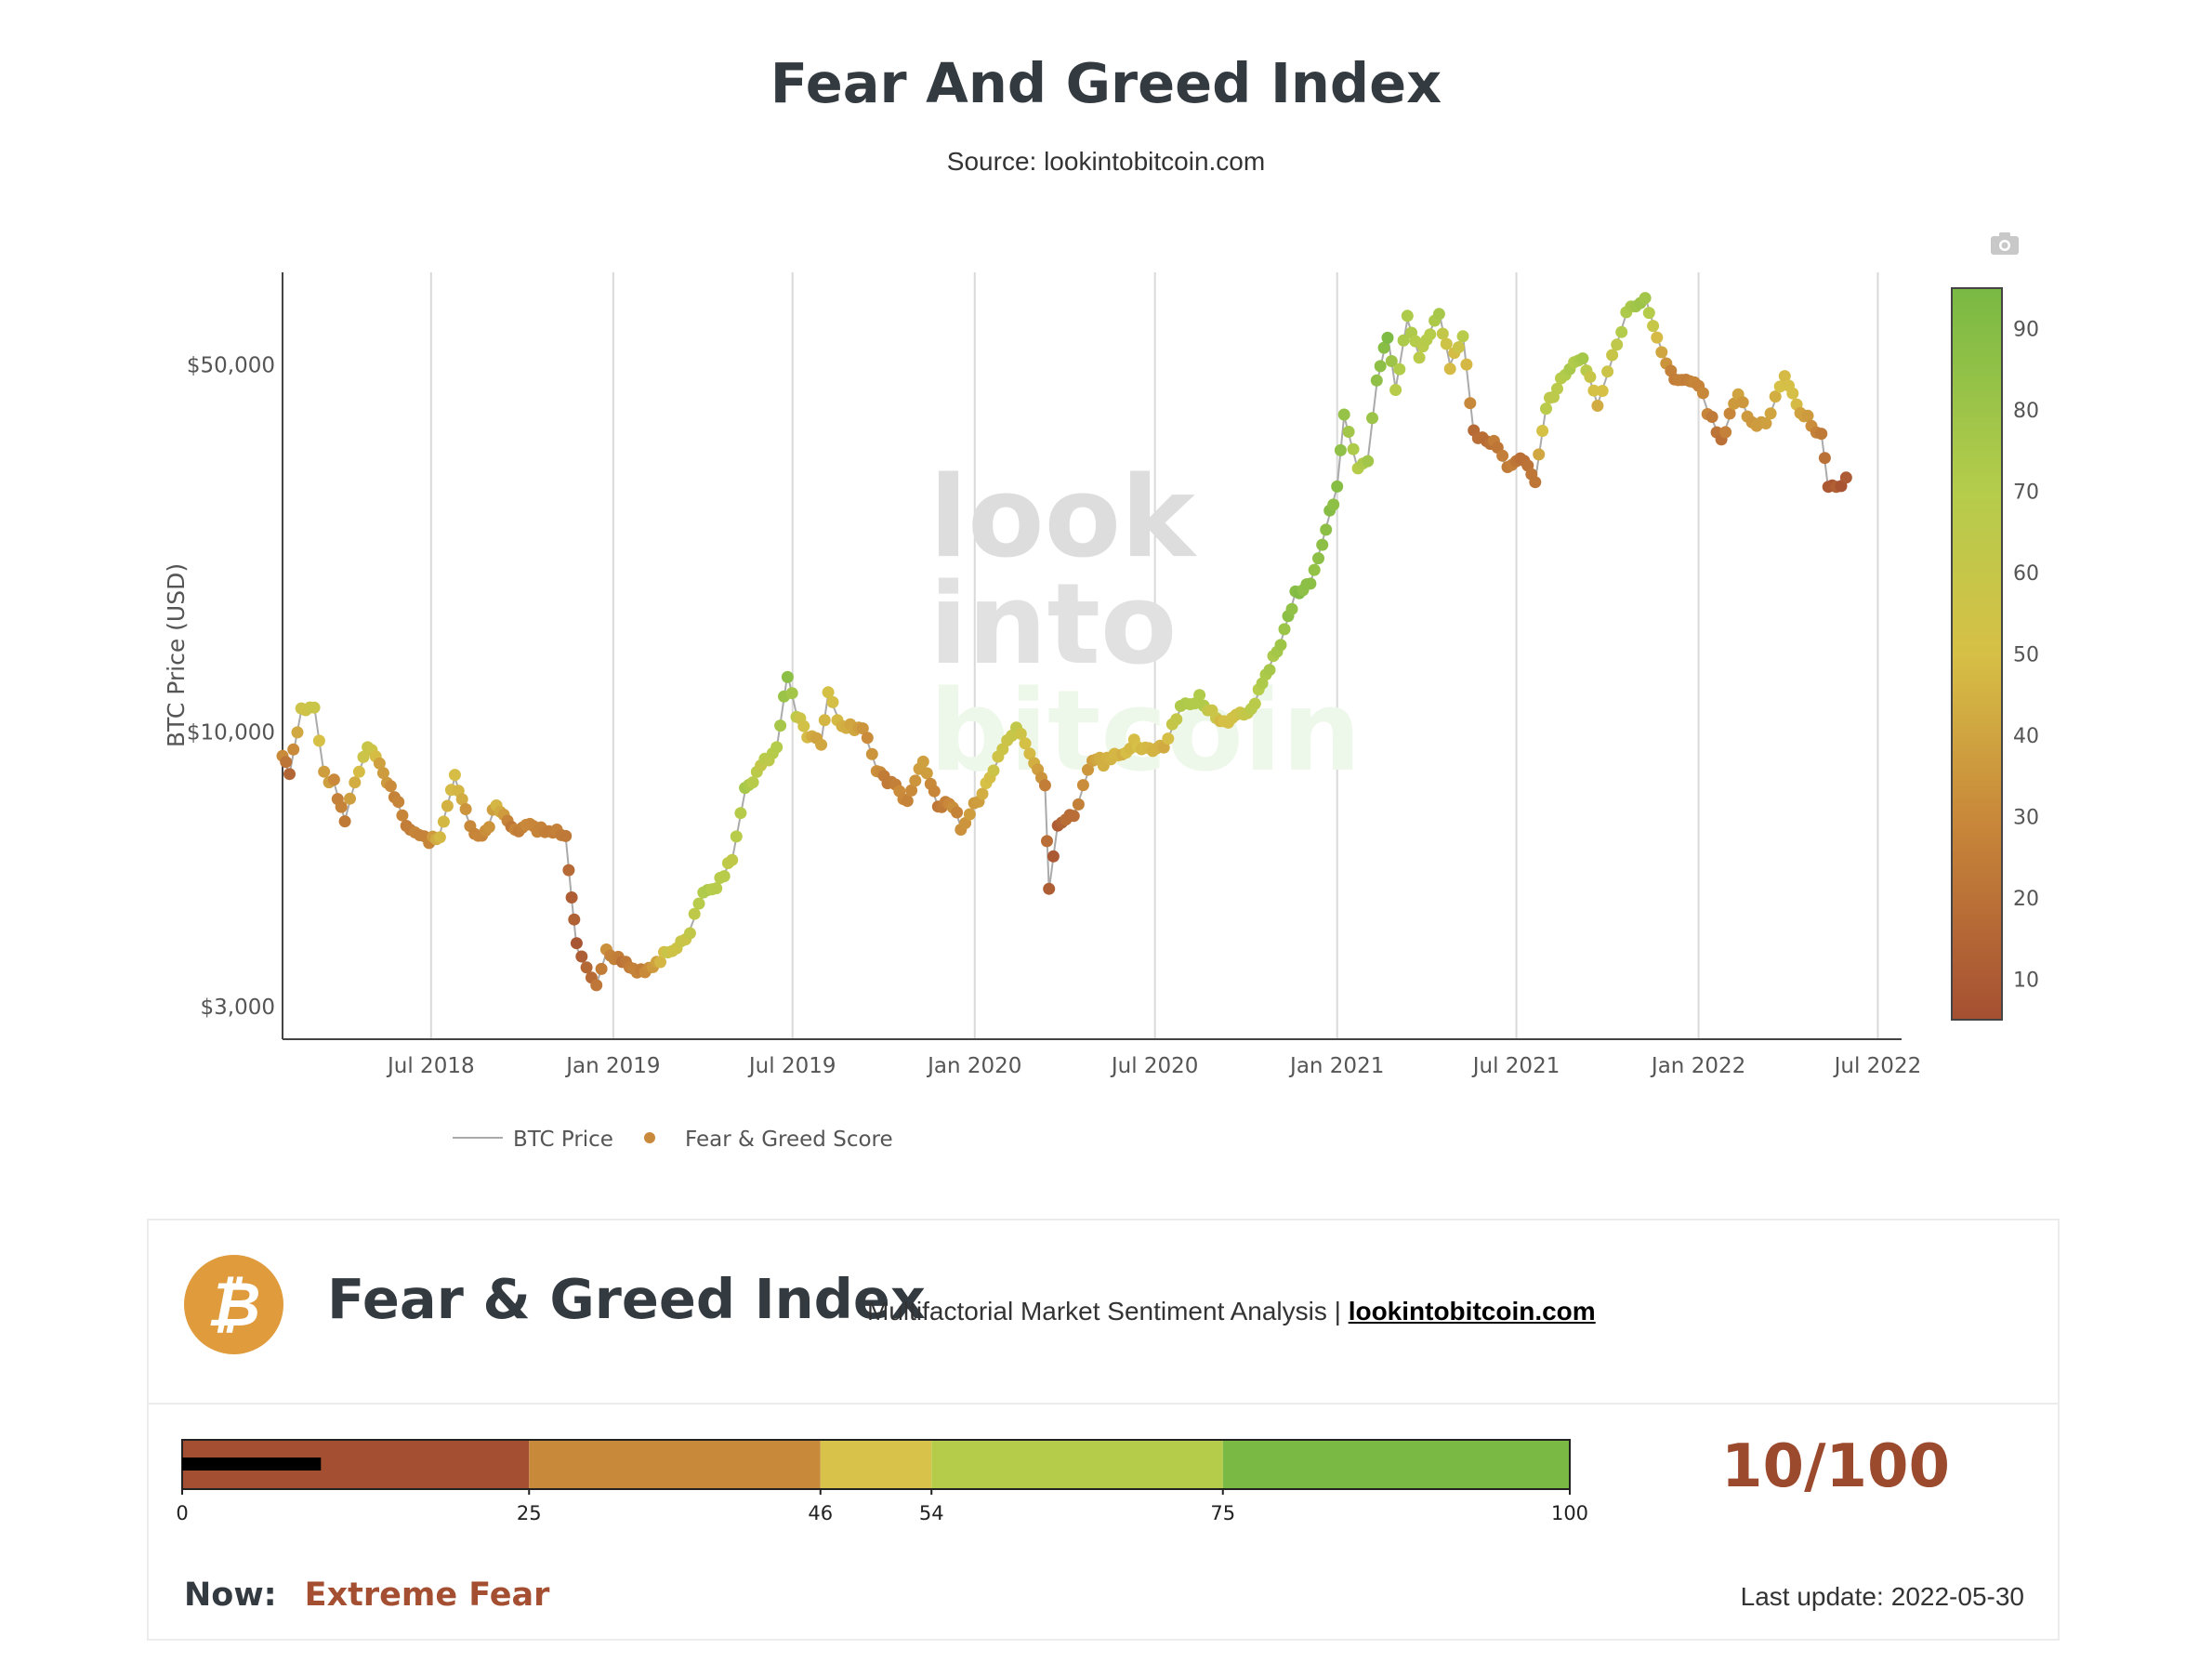 The image size is (2212, 1662). Describe the element at coordinates (1977, 654) in the screenshot. I see `colorbar-gradient` at that location.